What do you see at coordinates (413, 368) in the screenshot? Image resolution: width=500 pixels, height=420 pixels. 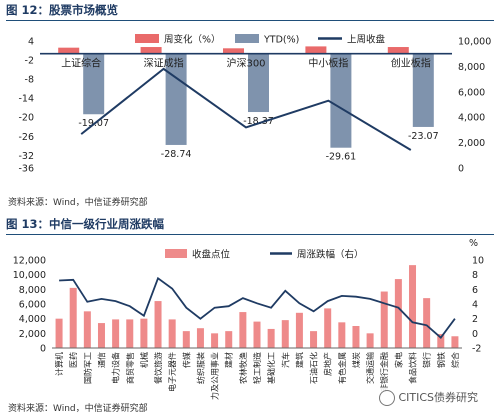 I see `industry-label: 食品饮料` at bounding box center [413, 368].